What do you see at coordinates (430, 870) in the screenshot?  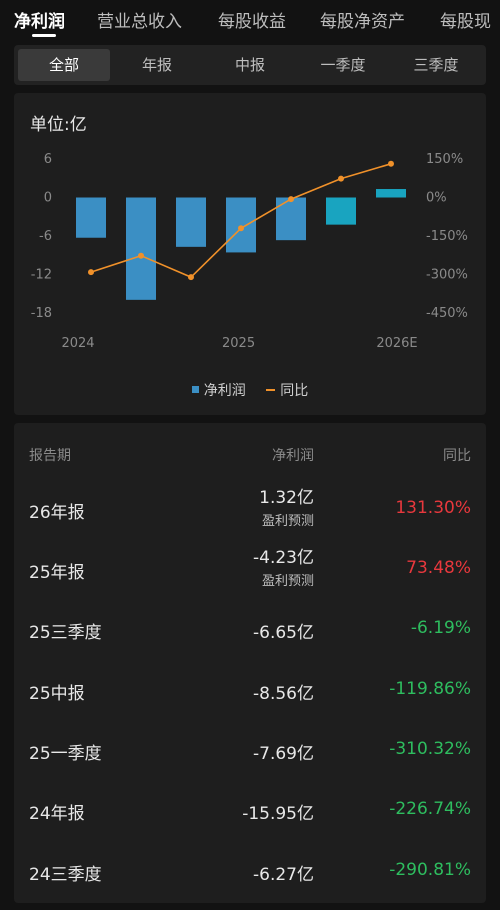 I see `row-yoy: -290.81%` at bounding box center [430, 870].